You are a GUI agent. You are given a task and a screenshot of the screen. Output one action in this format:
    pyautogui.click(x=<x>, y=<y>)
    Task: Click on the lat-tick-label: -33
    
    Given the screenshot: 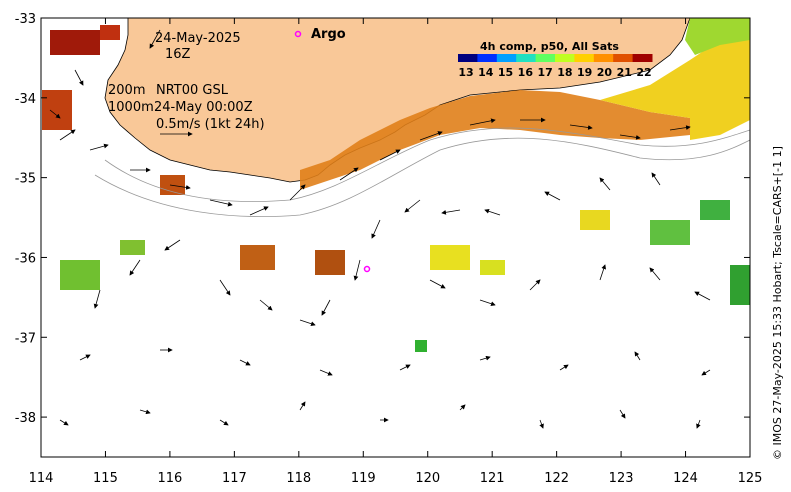 What is the action you would take?
    pyautogui.click(x=25, y=19)
    